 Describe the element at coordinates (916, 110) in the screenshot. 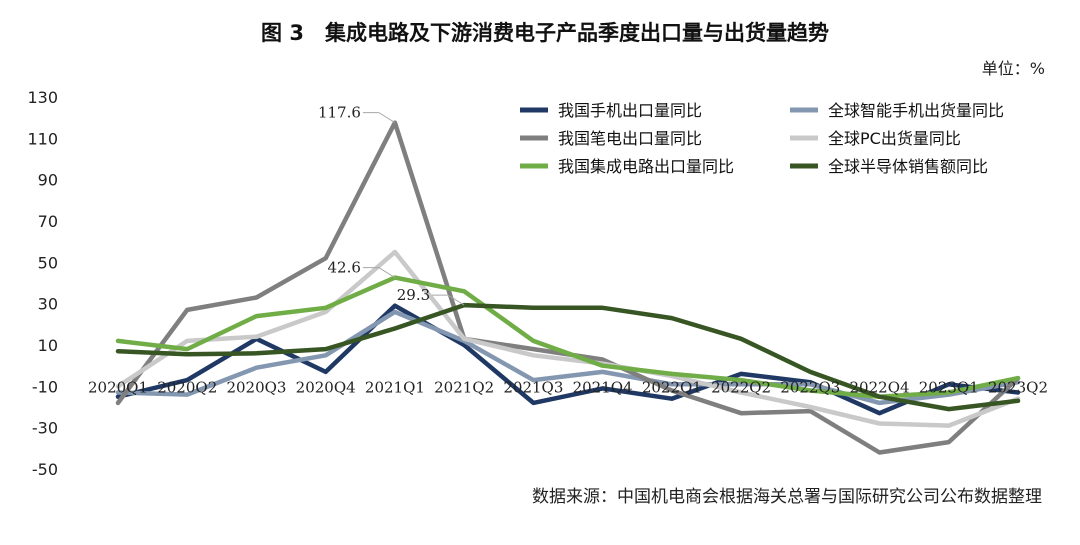

I see `legend-label: 全球智能手机出货量同比` at that location.